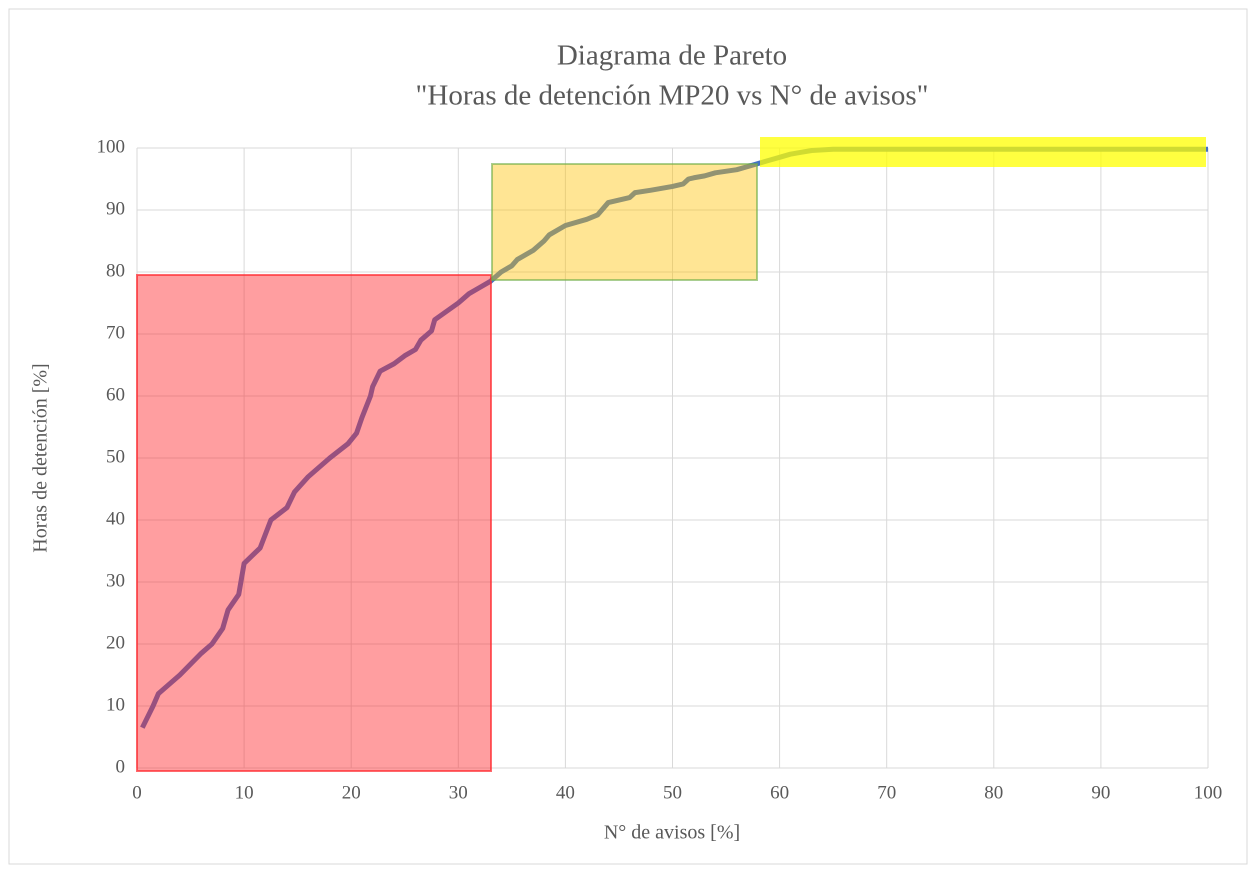  What do you see at coordinates (983, 152) in the screenshot?
I see `highlight-yellow` at bounding box center [983, 152].